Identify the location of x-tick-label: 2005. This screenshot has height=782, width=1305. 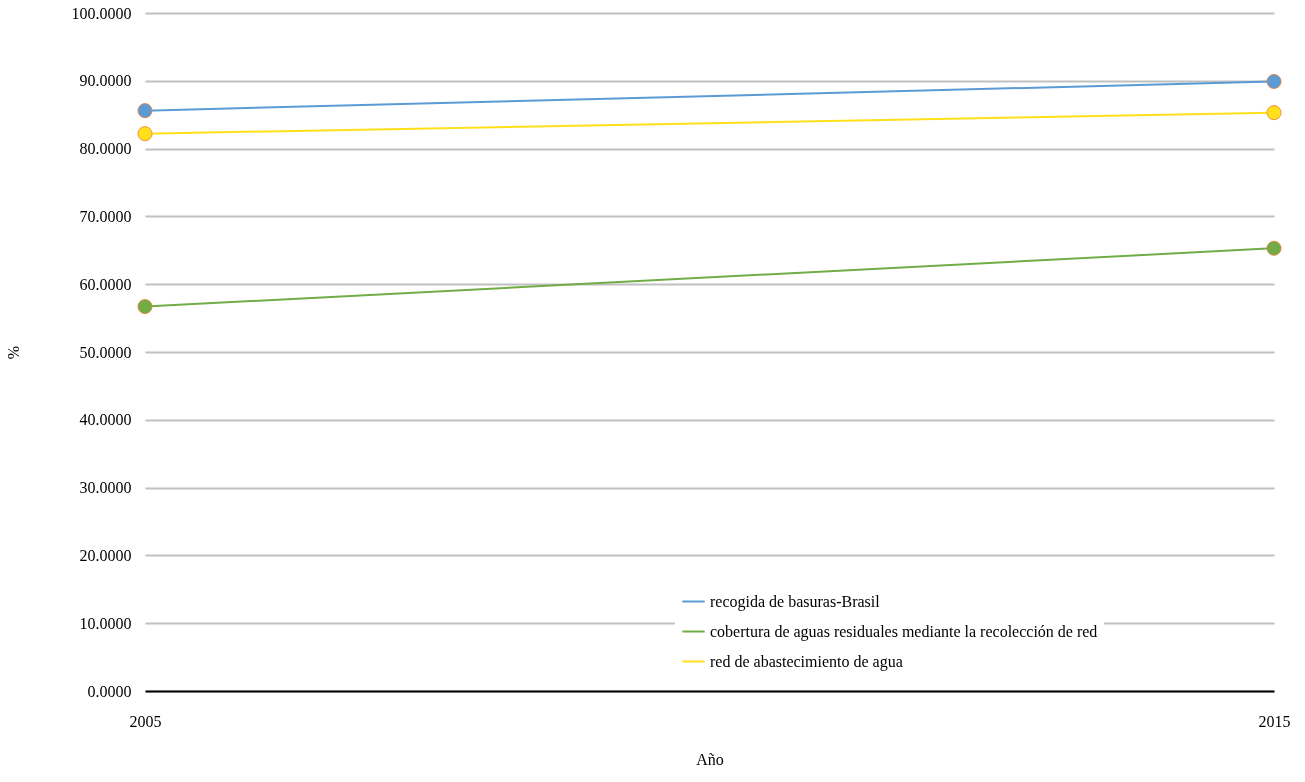
(145, 721).